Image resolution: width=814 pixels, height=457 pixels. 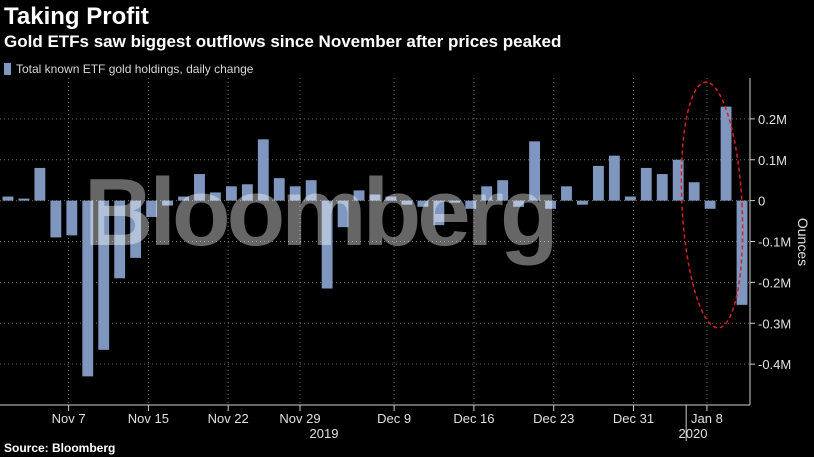 What do you see at coordinates (772, 160) in the screenshot?
I see `y-tick-label: 0.1M` at bounding box center [772, 160].